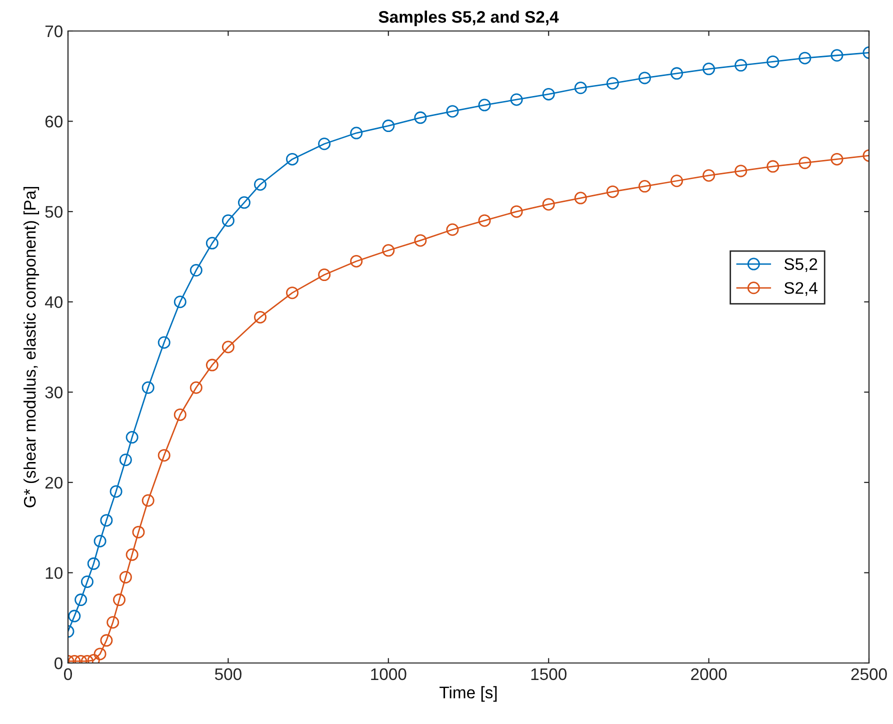 The width and height of the screenshot is (893, 724). I want to click on x-tick-label: 2500, so click(869, 674).